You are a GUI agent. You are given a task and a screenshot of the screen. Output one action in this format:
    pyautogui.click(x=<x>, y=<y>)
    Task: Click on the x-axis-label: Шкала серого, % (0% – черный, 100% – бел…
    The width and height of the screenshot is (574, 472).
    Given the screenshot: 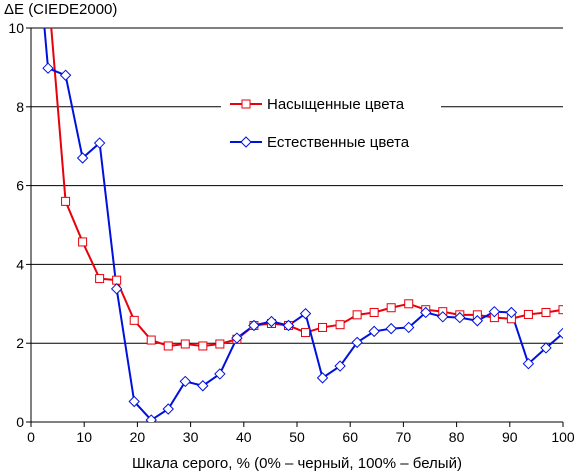 What is the action you would take?
    pyautogui.click(x=297, y=463)
    